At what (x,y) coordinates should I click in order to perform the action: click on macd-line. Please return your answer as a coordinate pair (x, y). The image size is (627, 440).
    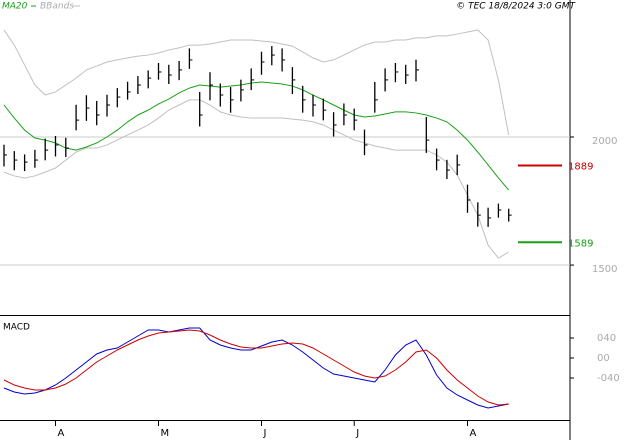
    Looking at the image, I should click on (256, 367).